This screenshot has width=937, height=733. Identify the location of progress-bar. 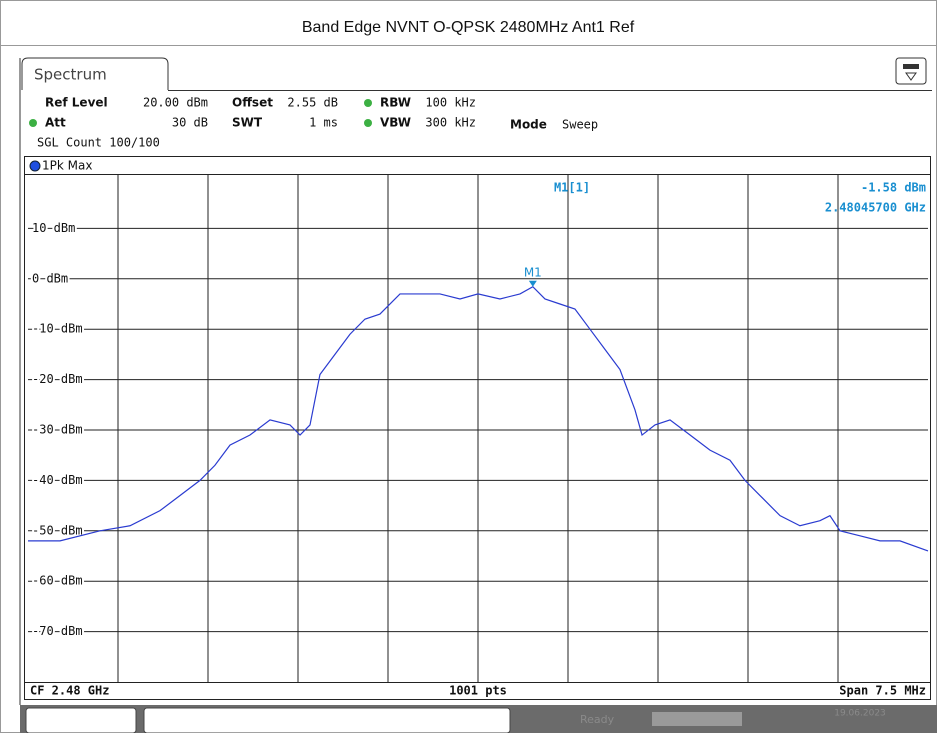
(697, 719).